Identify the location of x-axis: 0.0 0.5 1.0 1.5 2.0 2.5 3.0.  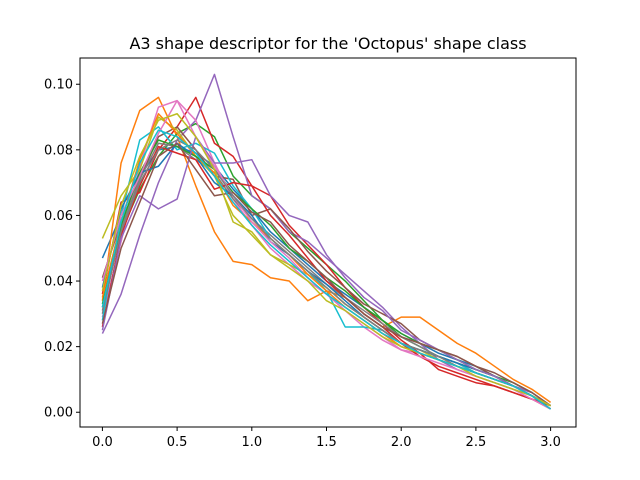
(326, 438).